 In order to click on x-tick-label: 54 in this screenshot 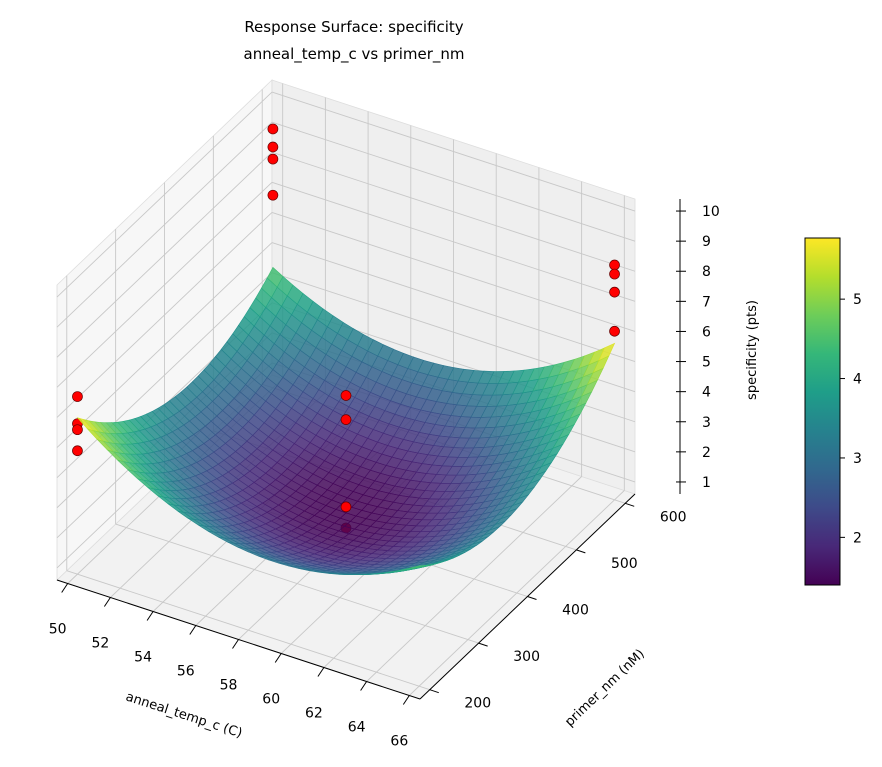, I will do `click(143, 658)`.